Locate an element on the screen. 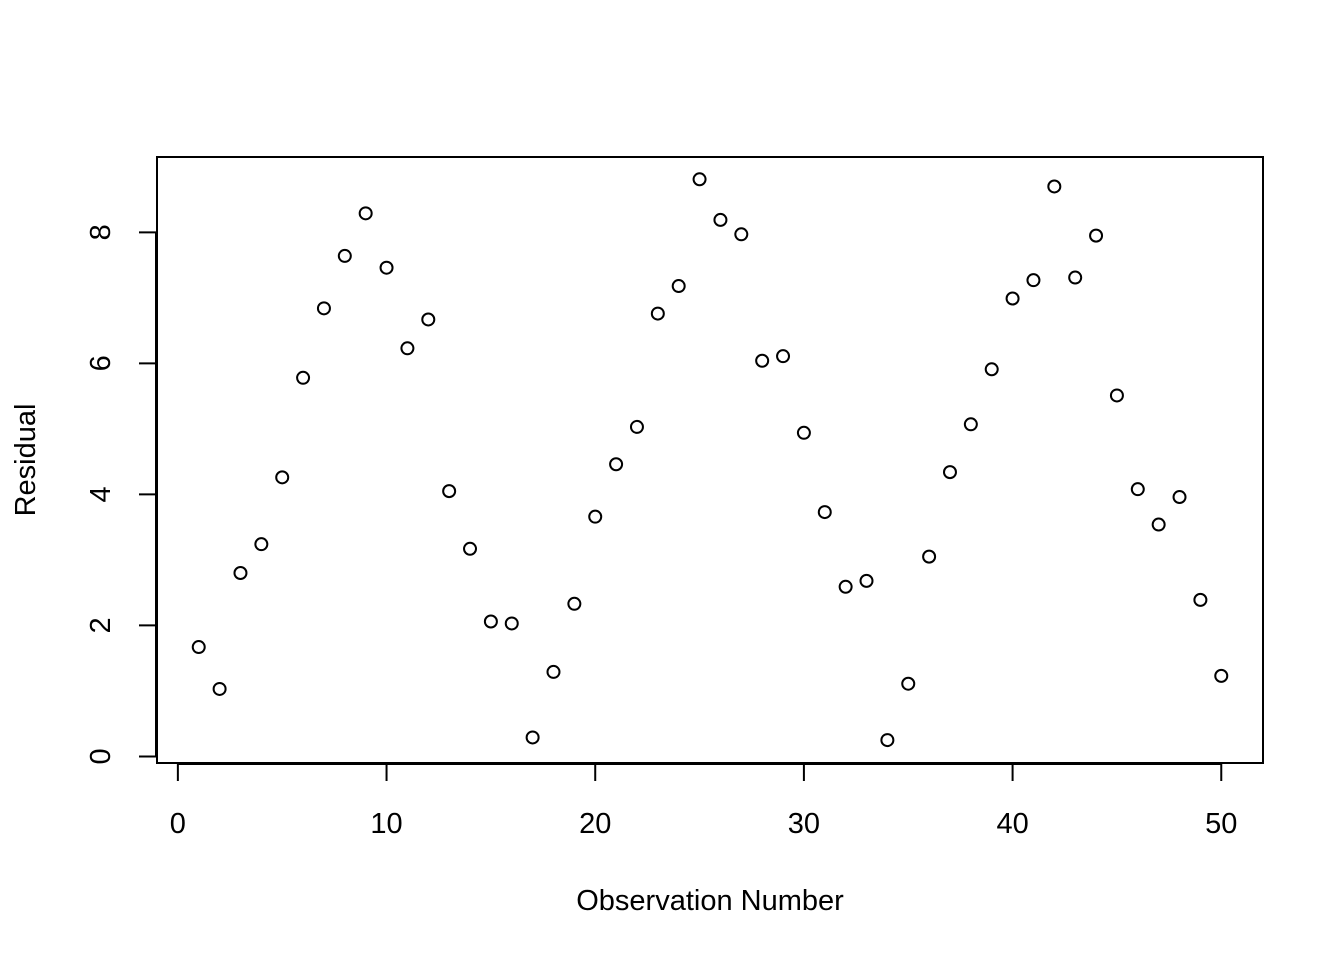  x-axis: 0 10 20 30 40 50 is located at coordinates (703, 801).